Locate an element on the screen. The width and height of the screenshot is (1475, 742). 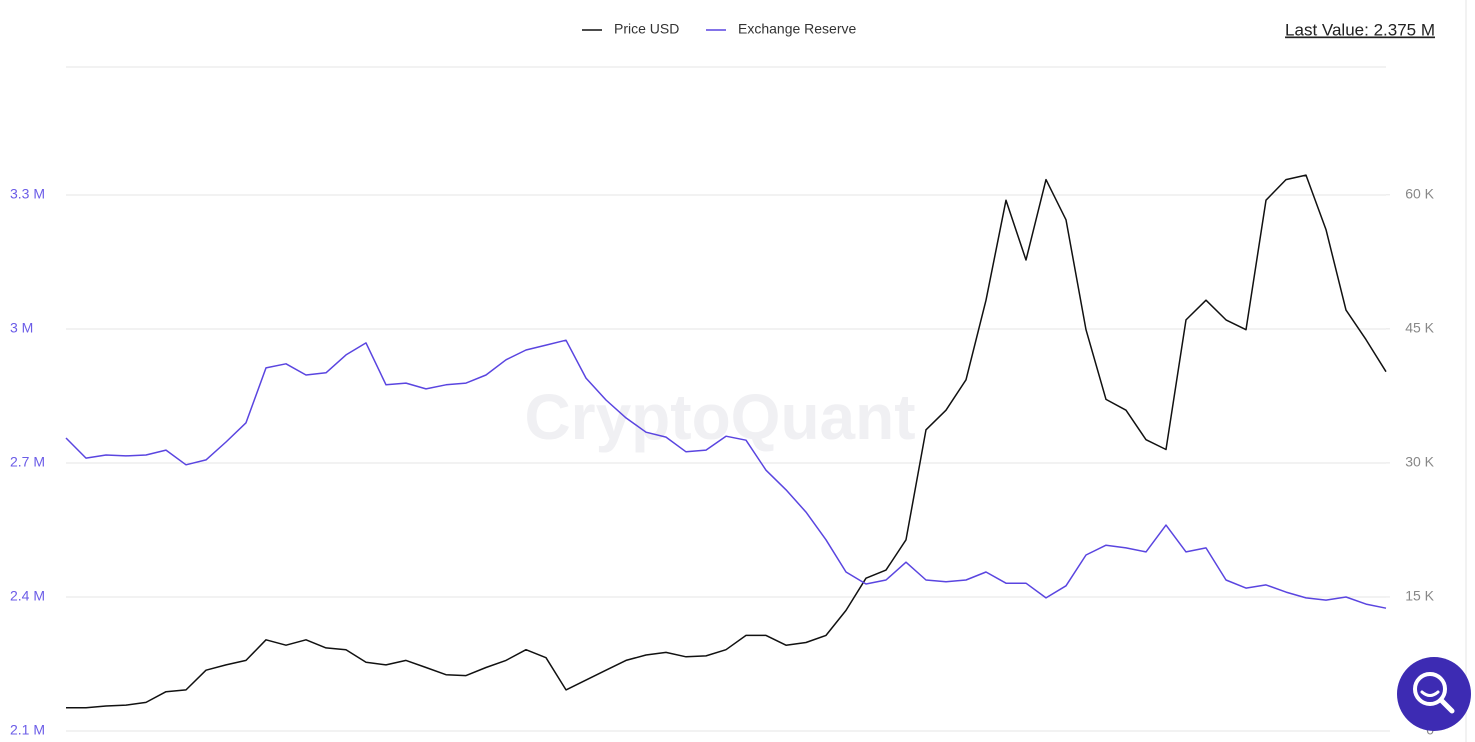
y2-tick-label: 60 K is located at coordinates (1419, 193).